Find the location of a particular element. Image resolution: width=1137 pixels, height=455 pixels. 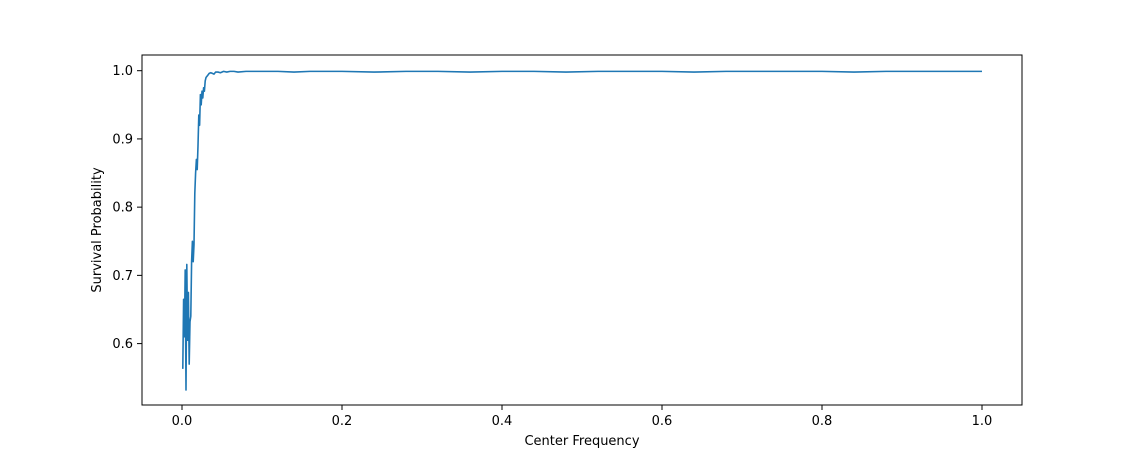

y-axis-ticks: 0.6 0.7 0.8 0.9 1.0 is located at coordinates (127, 208).